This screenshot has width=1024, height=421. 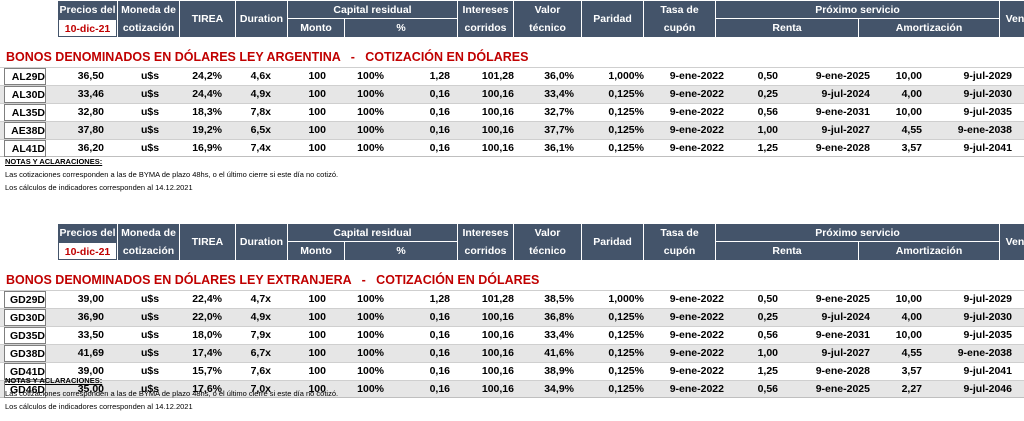 I want to click on cell-renta-fecha: 9-ene-2022, so click(x=696, y=94).